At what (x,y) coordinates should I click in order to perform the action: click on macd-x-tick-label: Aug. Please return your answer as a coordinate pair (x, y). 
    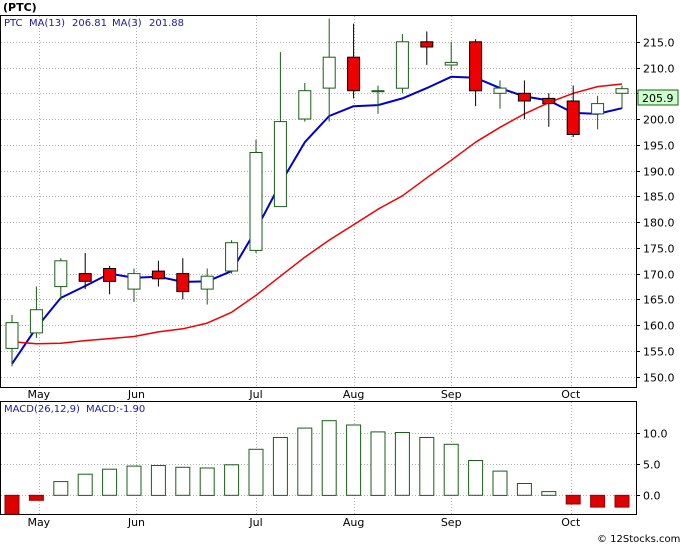
    Looking at the image, I should click on (353, 522).